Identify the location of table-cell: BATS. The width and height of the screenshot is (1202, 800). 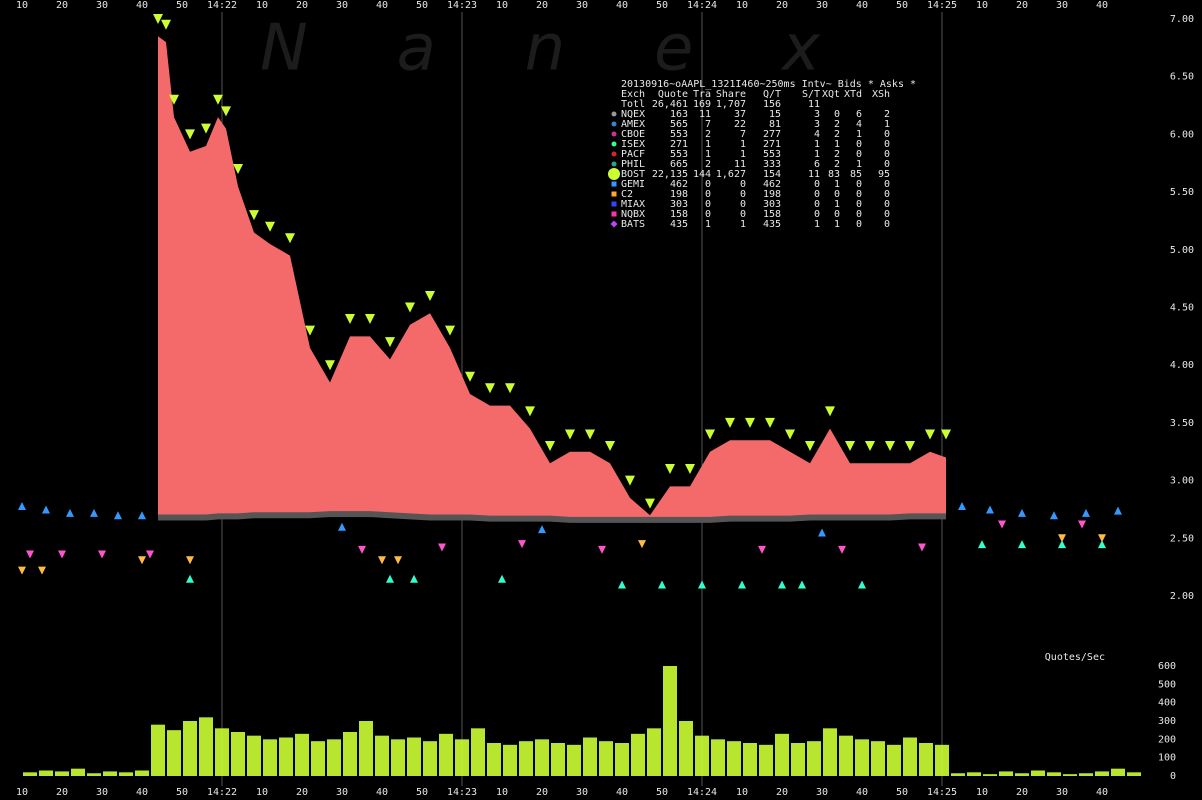
(633, 224).